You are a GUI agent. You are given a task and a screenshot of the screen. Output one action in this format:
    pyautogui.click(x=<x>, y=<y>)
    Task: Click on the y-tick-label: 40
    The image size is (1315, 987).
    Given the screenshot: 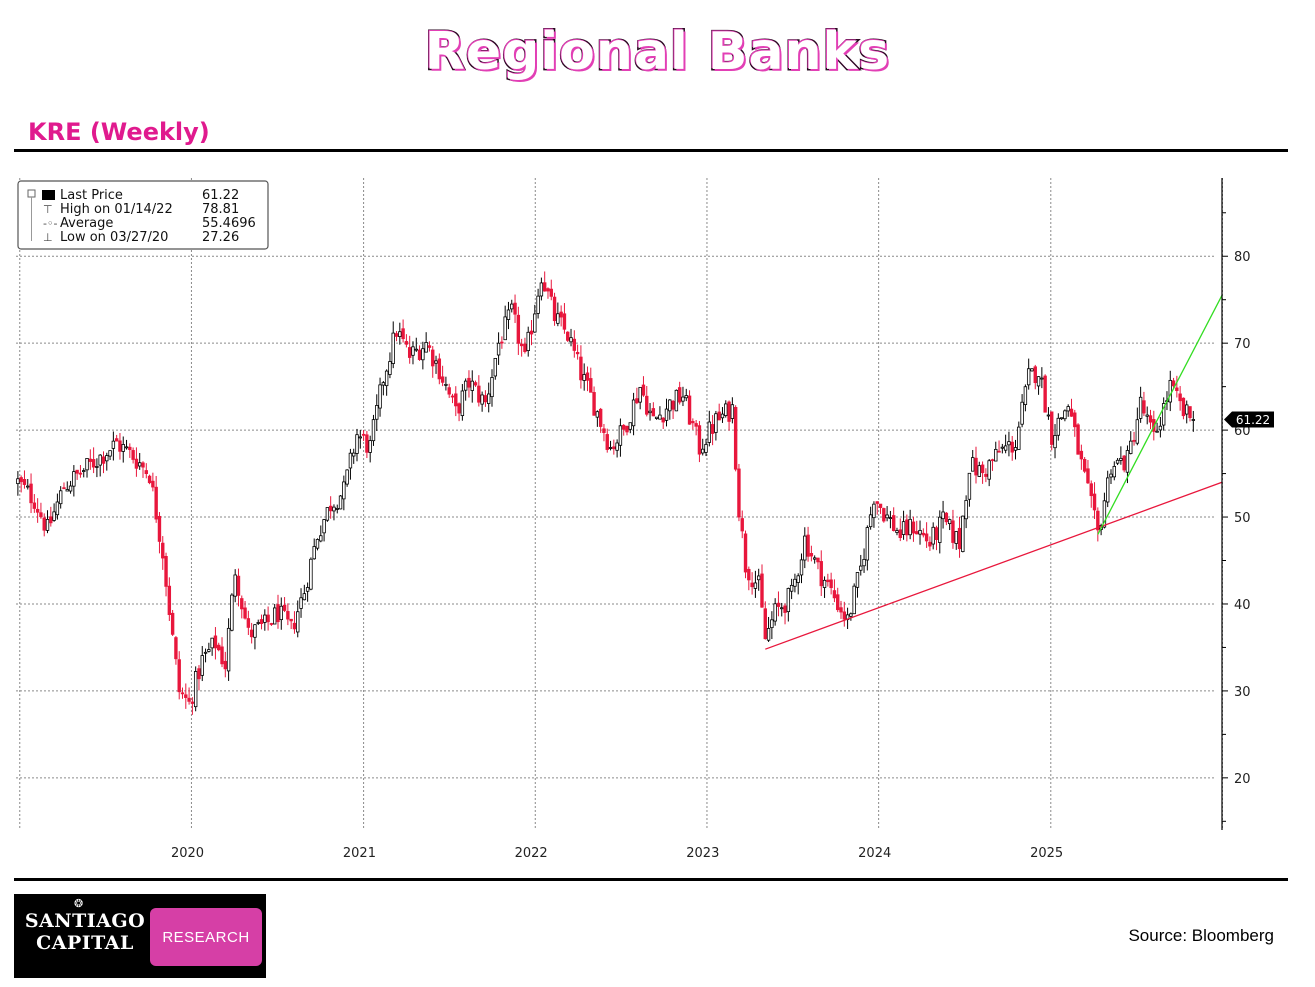 What is the action you would take?
    pyautogui.click(x=1242, y=605)
    